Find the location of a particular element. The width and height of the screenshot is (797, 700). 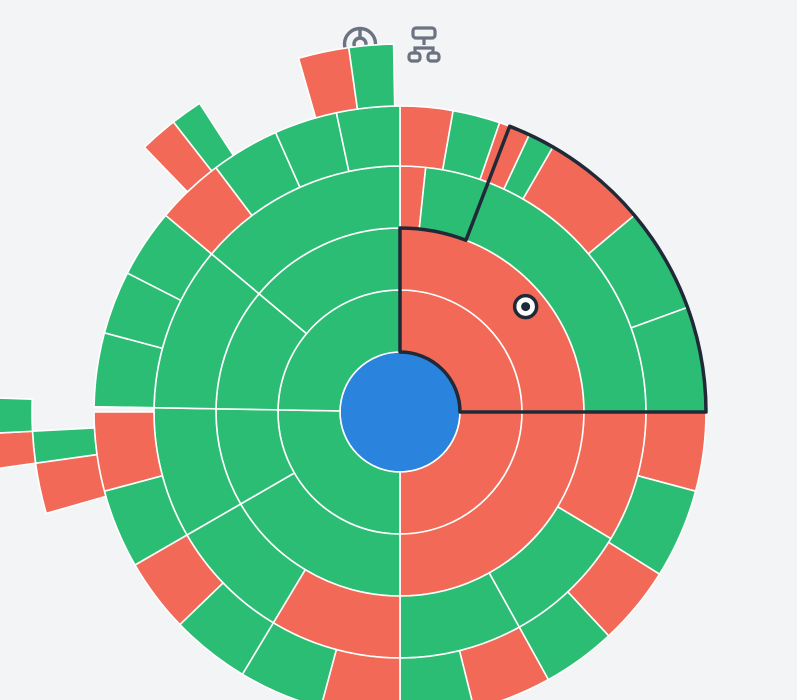

selected-node-marker-dot is located at coordinates (526, 307).